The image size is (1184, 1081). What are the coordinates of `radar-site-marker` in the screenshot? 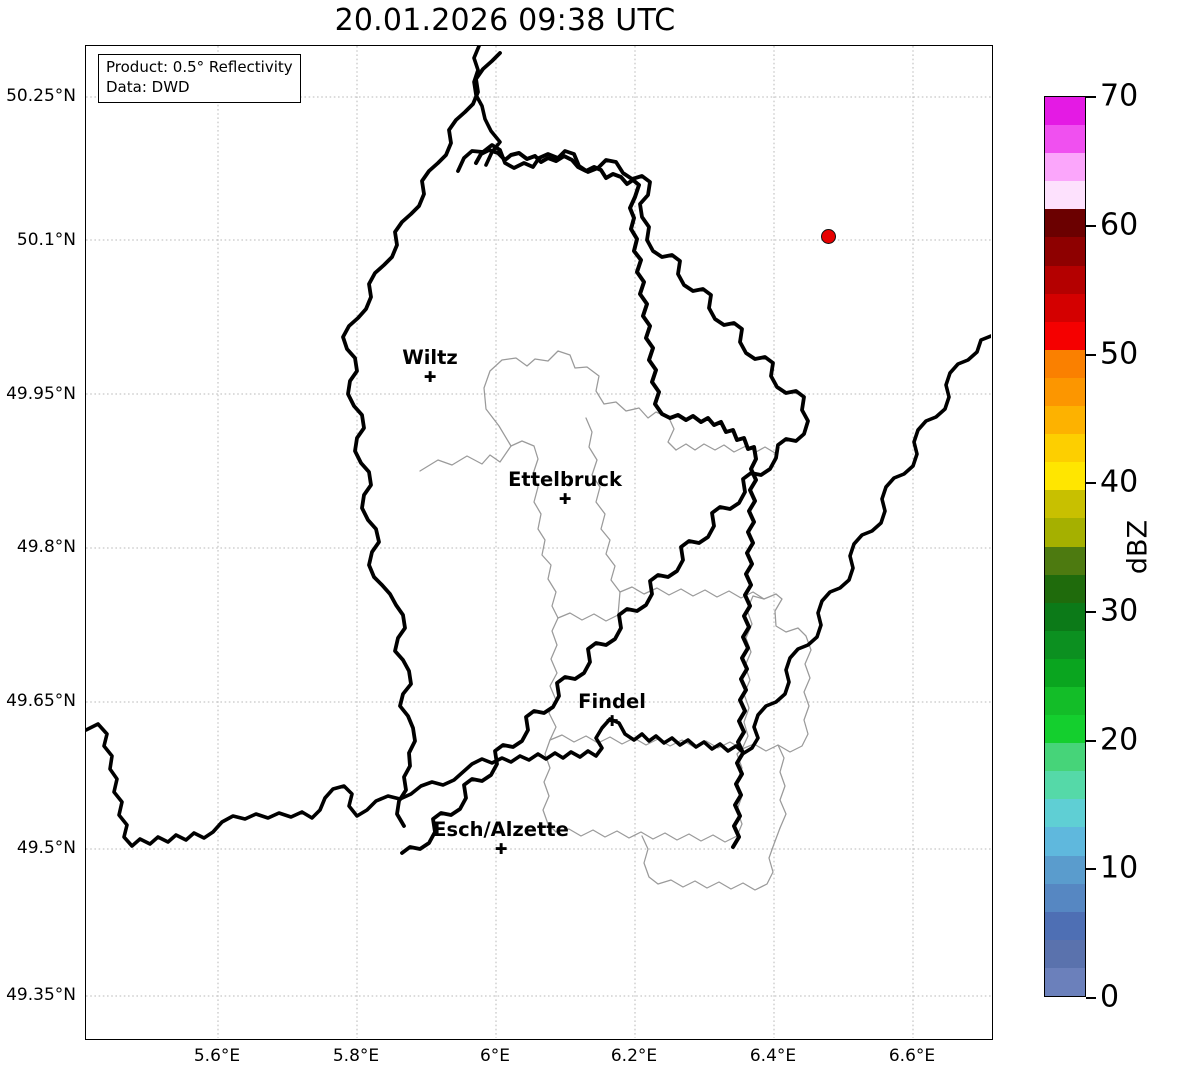 It's located at (828, 236).